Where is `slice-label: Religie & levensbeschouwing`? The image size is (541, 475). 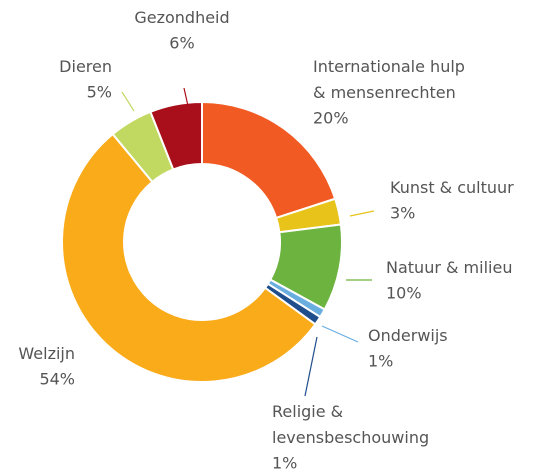 slice-label: Religie & levensbeschouwing is located at coordinates (350, 424).